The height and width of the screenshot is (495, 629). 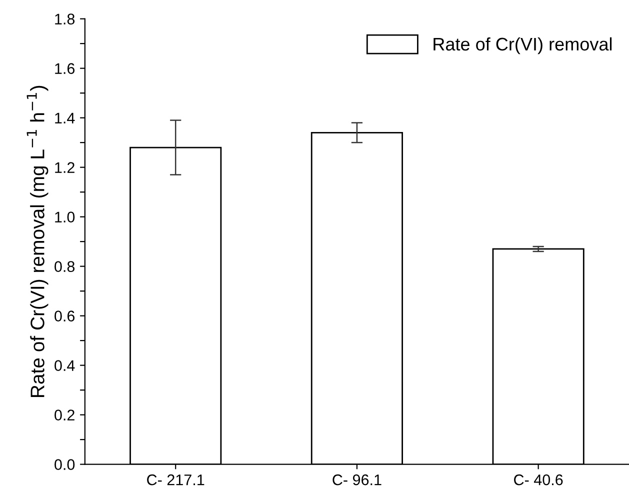 What do you see at coordinates (357, 480) in the screenshot?
I see `x-tick-label: C- 96.1` at bounding box center [357, 480].